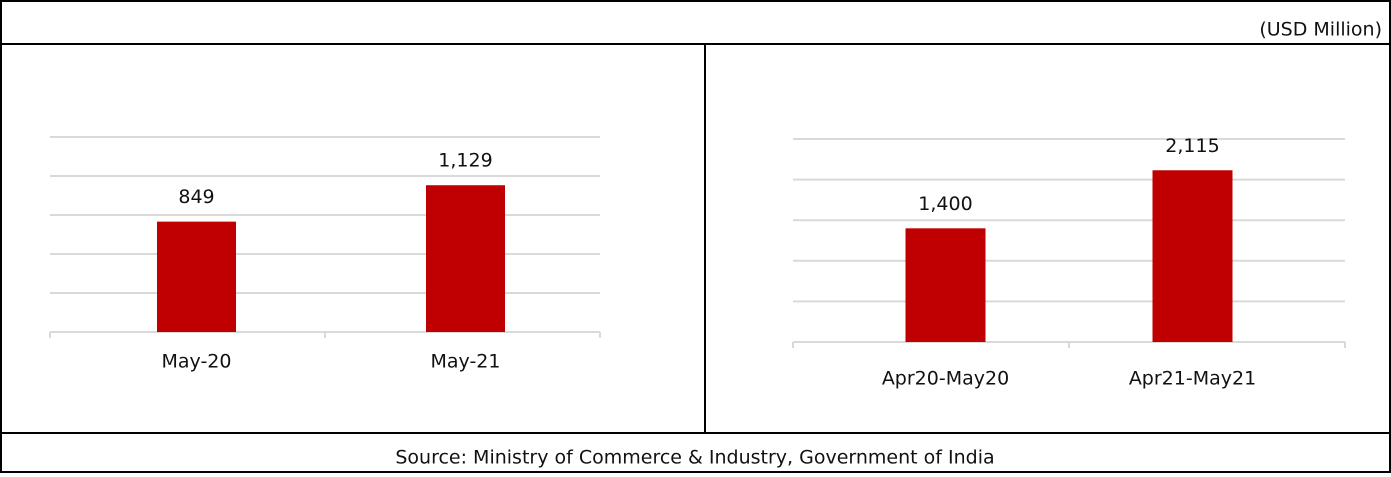 This screenshot has width=1391, height=477. Describe the element at coordinates (196, 197) in the screenshot. I see `data-label: 849` at that location.